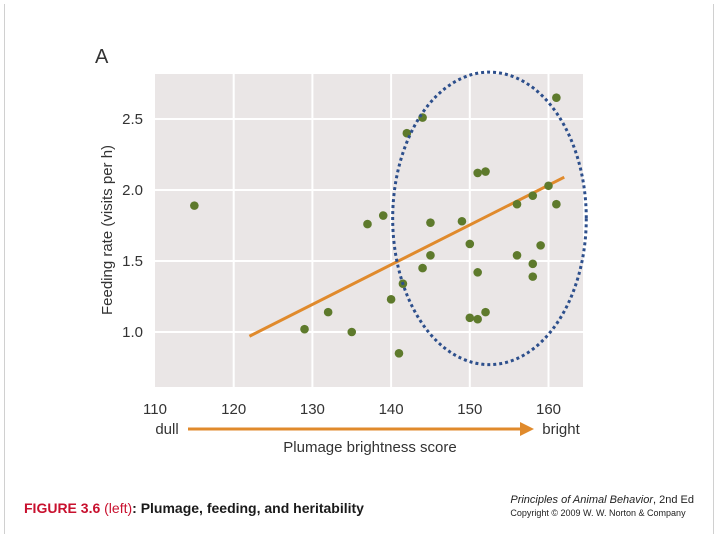  I want to click on fit-line-group, so click(406, 256).